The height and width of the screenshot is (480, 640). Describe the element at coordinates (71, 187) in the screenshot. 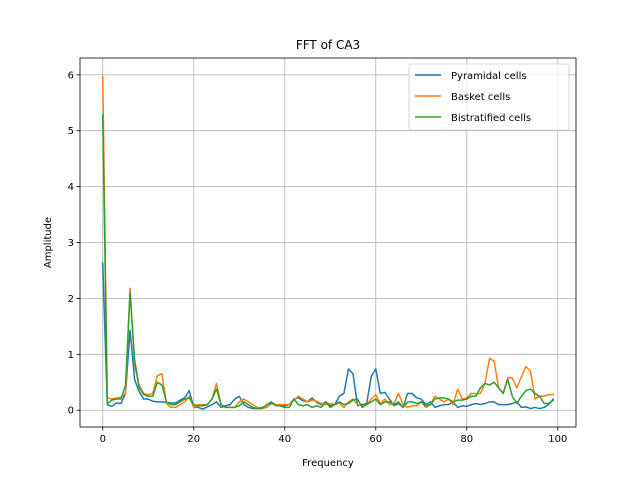

I see `y-tick-label: 4` at that location.